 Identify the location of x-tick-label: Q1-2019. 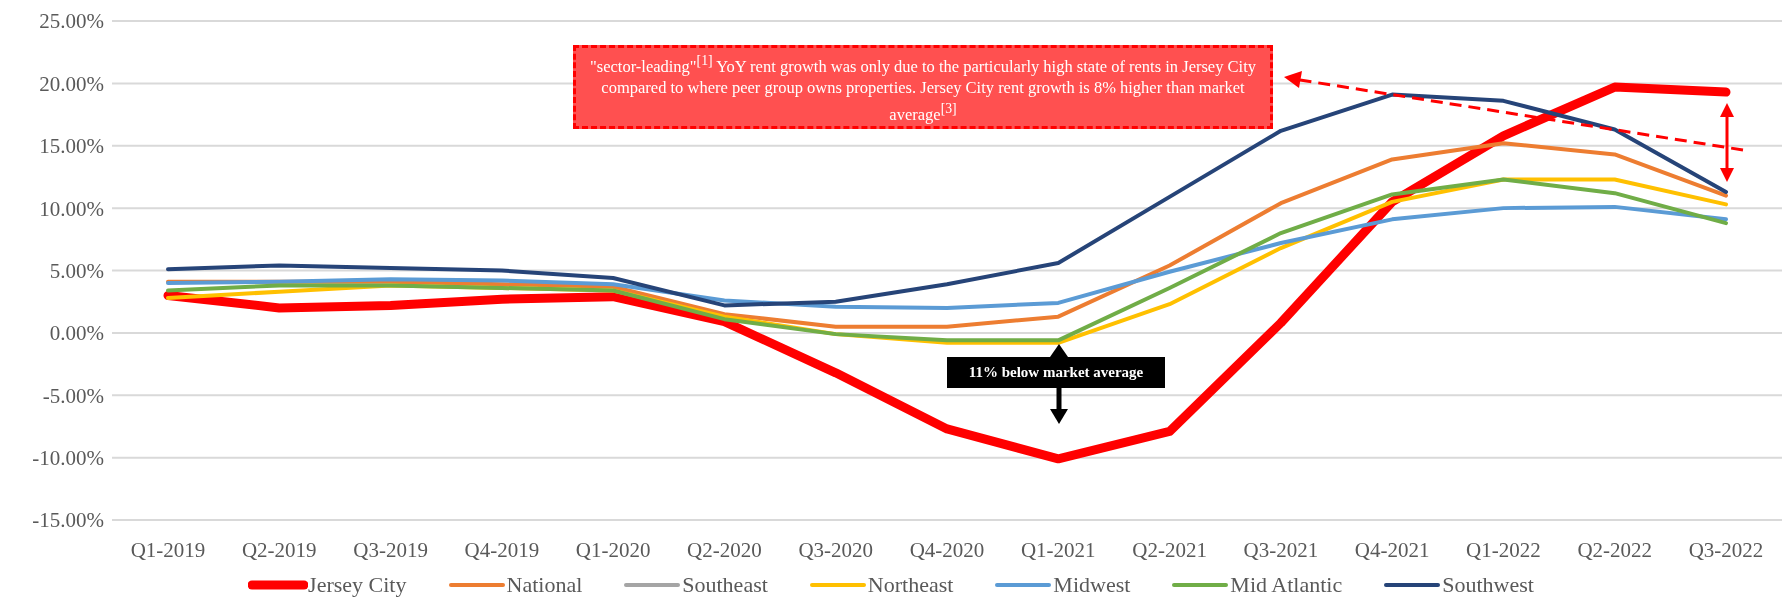
(168, 549).